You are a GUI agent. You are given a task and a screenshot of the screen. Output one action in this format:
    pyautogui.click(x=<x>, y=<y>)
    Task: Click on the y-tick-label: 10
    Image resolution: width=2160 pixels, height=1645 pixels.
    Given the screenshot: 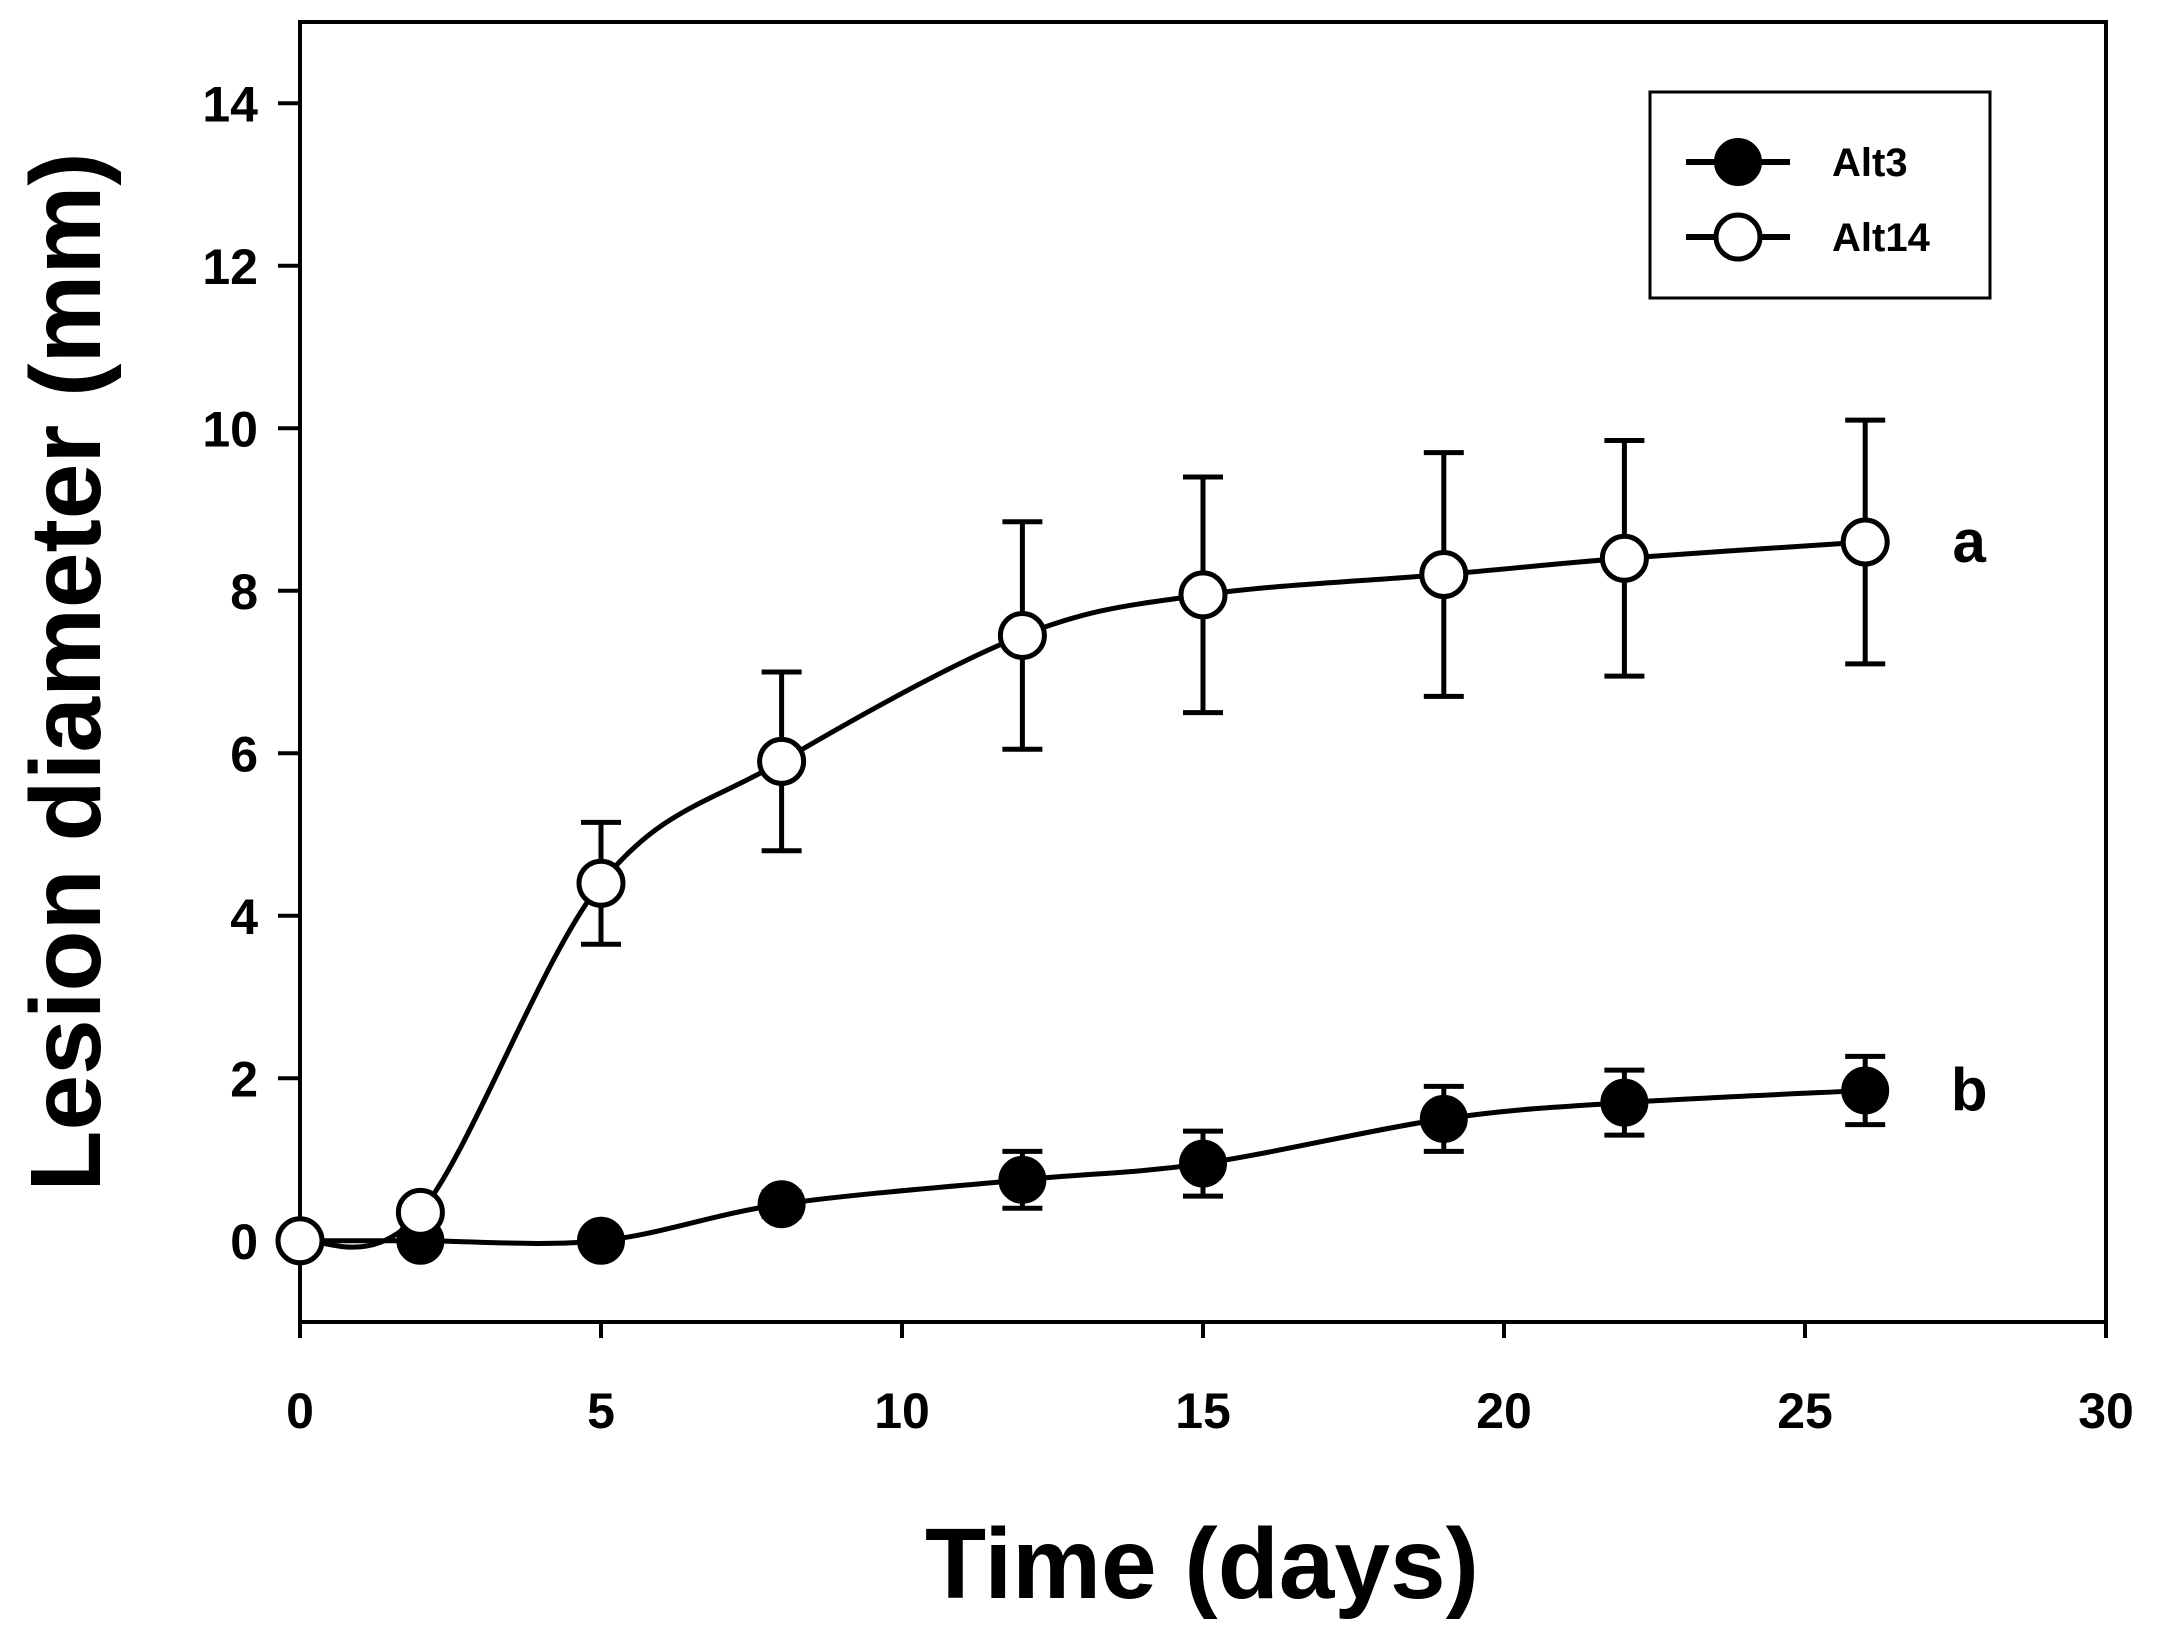 What is the action you would take?
    pyautogui.click(x=230, y=429)
    